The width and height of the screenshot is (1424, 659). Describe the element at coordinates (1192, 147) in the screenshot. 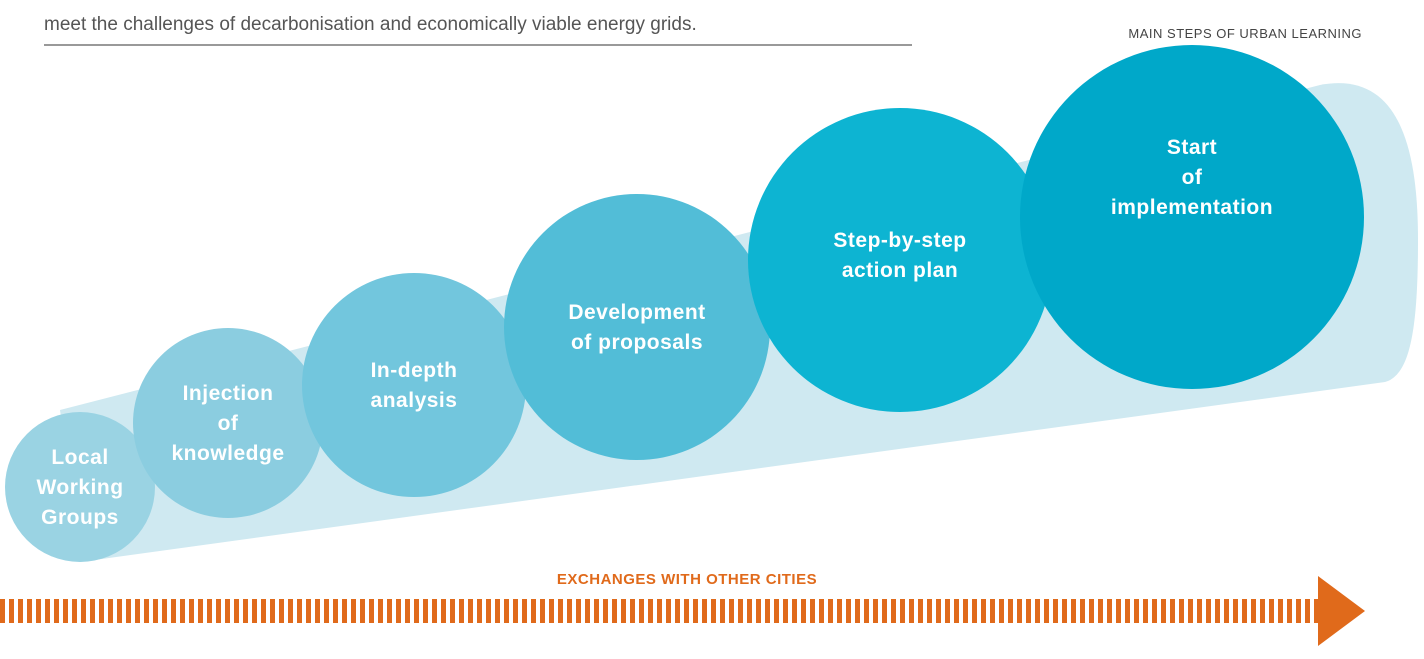

I see `step-label: Start` at that location.